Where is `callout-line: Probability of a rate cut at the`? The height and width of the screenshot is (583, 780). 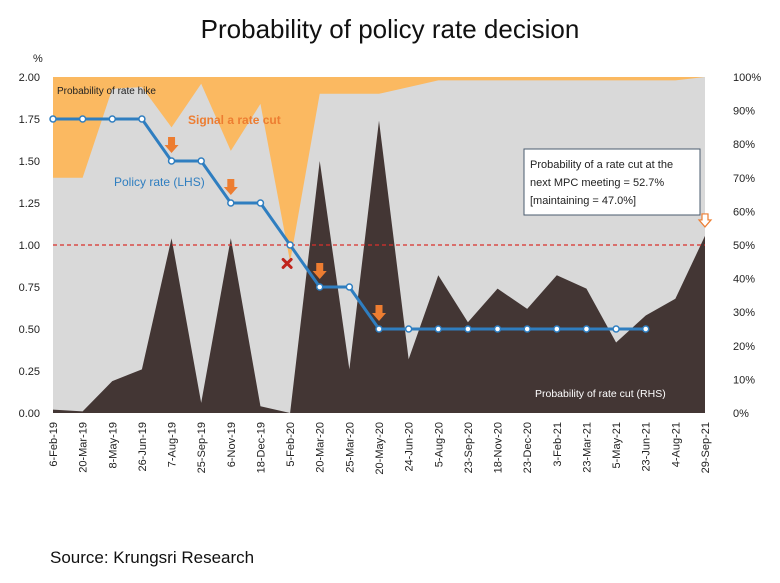
callout-line: Probability of a rate cut at the is located at coordinates (601, 165).